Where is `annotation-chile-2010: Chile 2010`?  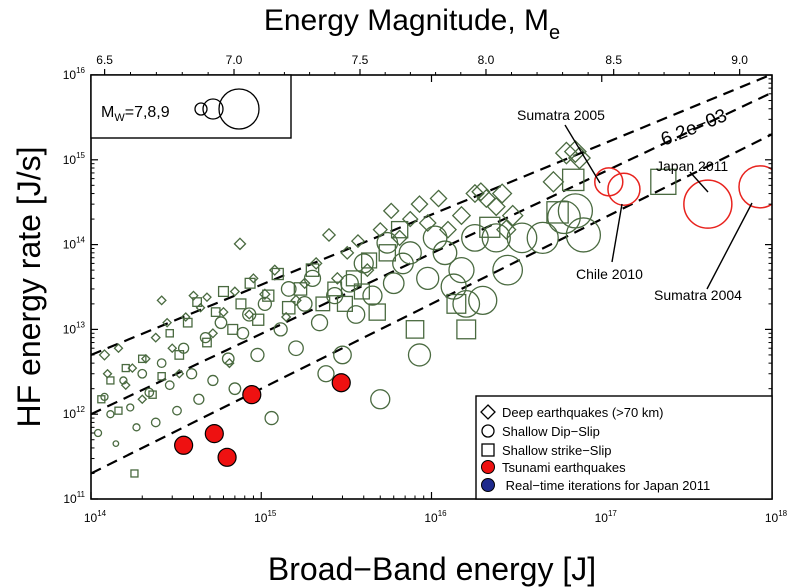
annotation-chile-2010: Chile 2010 is located at coordinates (609, 274).